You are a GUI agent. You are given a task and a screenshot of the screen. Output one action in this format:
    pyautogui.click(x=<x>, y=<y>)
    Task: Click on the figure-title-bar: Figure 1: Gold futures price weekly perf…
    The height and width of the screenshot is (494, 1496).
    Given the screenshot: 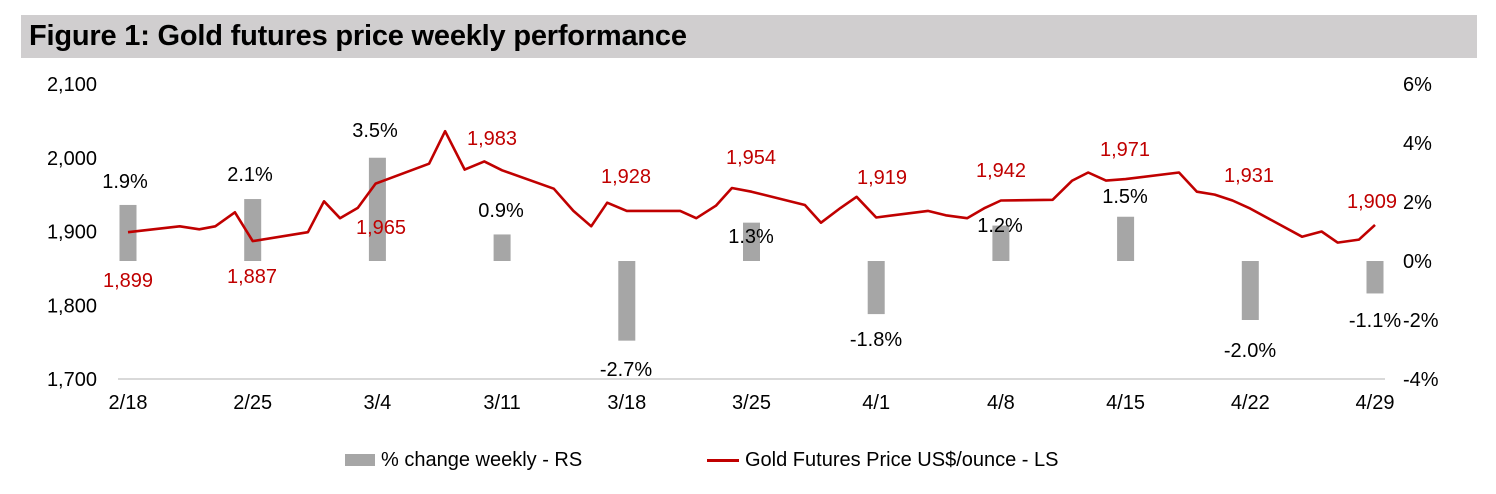 What is the action you would take?
    pyautogui.click(x=749, y=36)
    